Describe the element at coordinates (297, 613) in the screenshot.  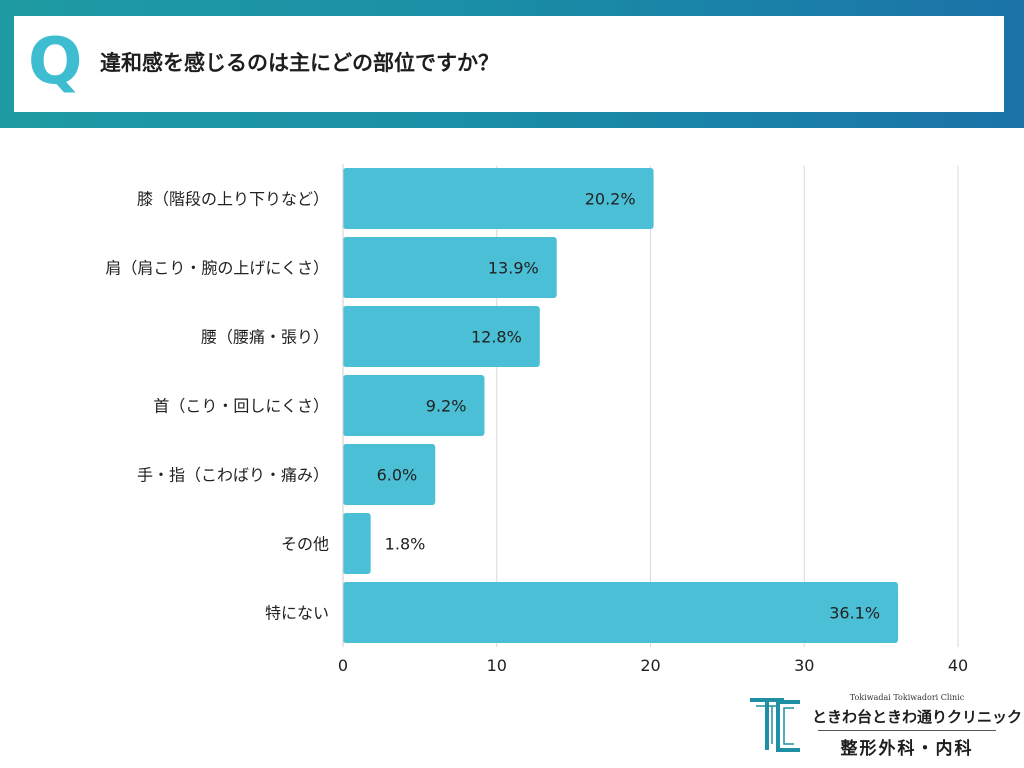
I see `category-label-6: 特にない` at that location.